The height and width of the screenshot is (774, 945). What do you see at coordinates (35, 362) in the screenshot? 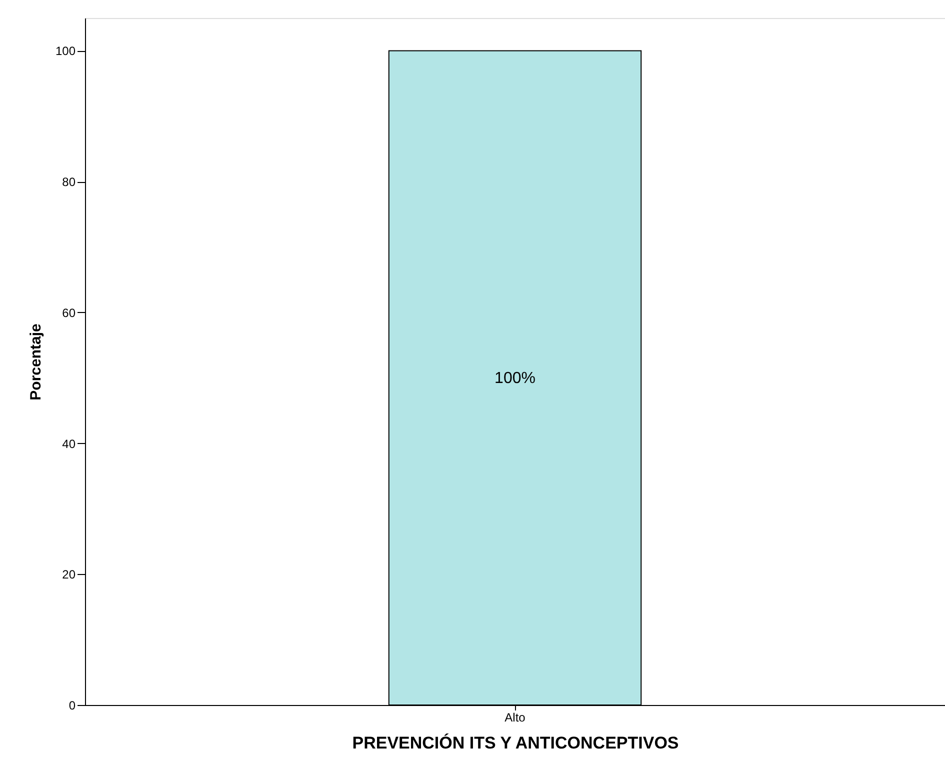
I see `y-axis-title: Porcentaje` at bounding box center [35, 362].